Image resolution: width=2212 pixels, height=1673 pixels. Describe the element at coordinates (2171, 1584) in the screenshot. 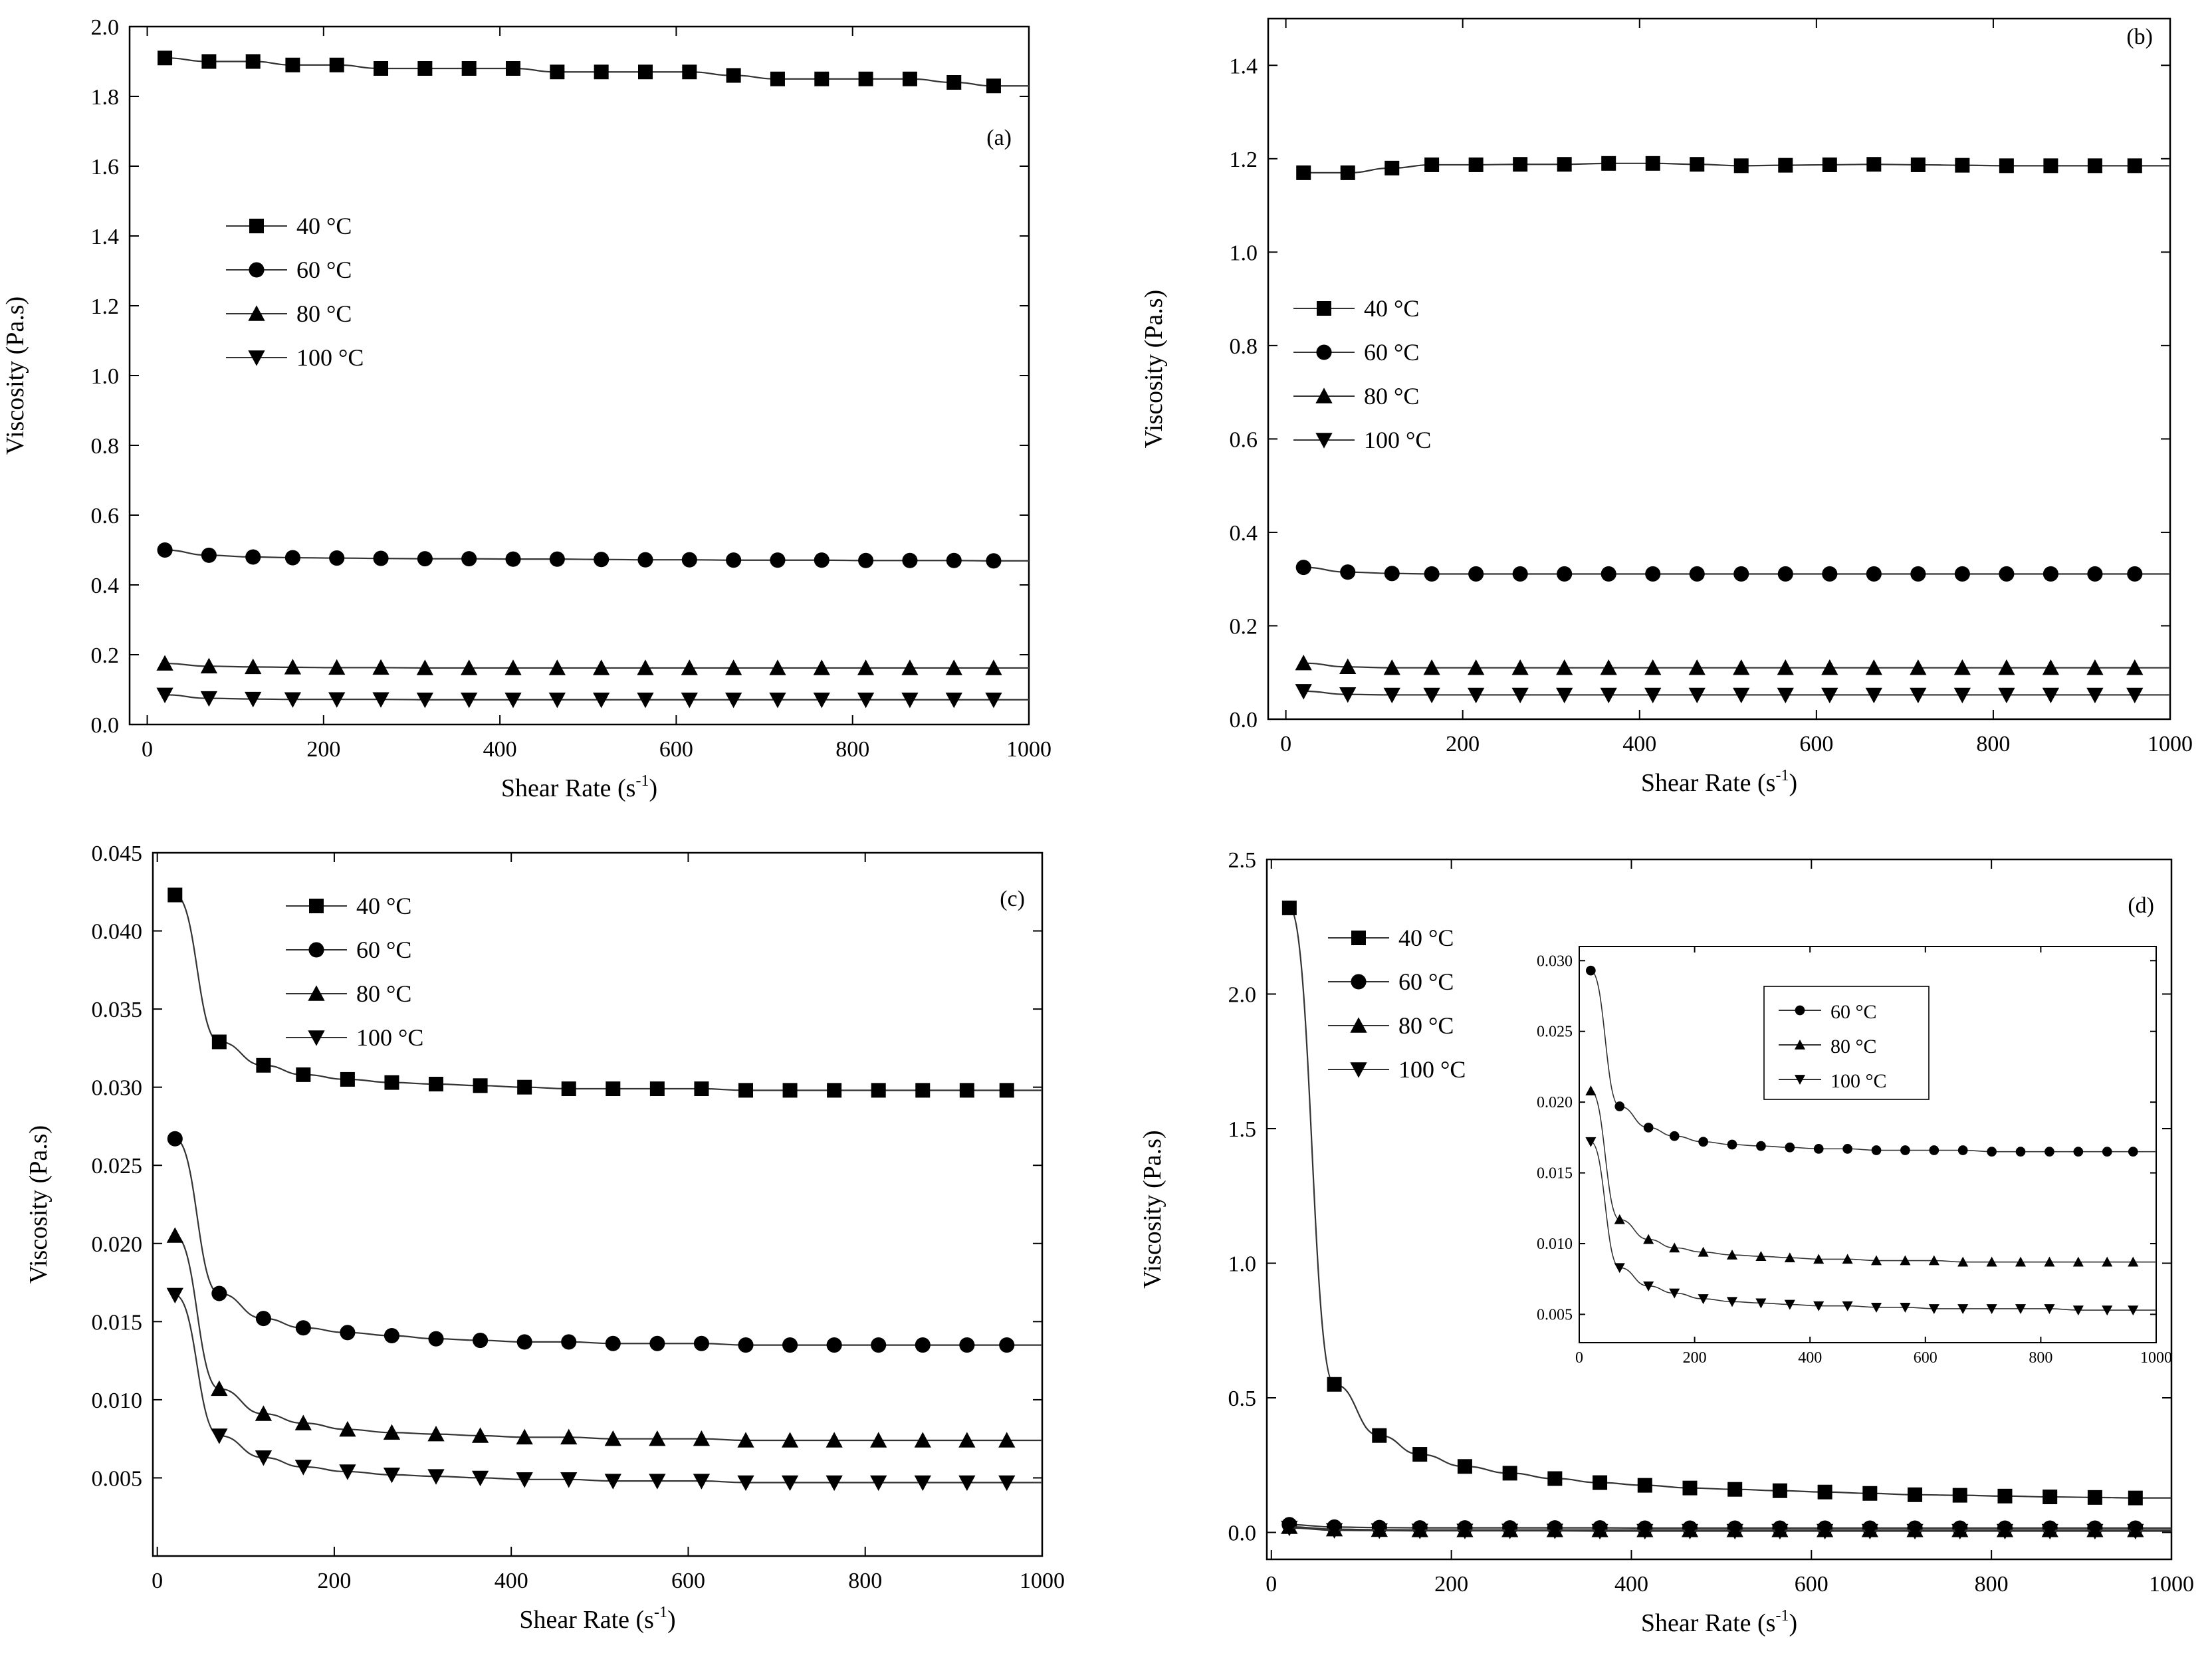

I see `x-tick-label: 1000` at that location.